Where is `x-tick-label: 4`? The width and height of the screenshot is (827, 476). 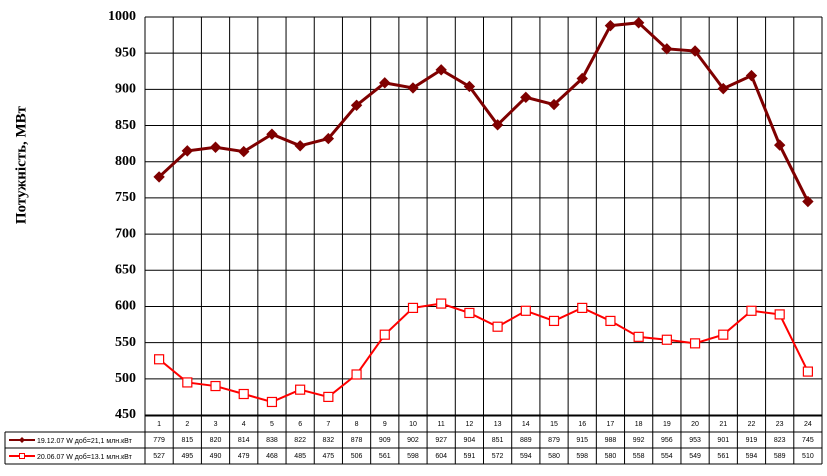 x-tick-label: 4 is located at coordinates (244, 424).